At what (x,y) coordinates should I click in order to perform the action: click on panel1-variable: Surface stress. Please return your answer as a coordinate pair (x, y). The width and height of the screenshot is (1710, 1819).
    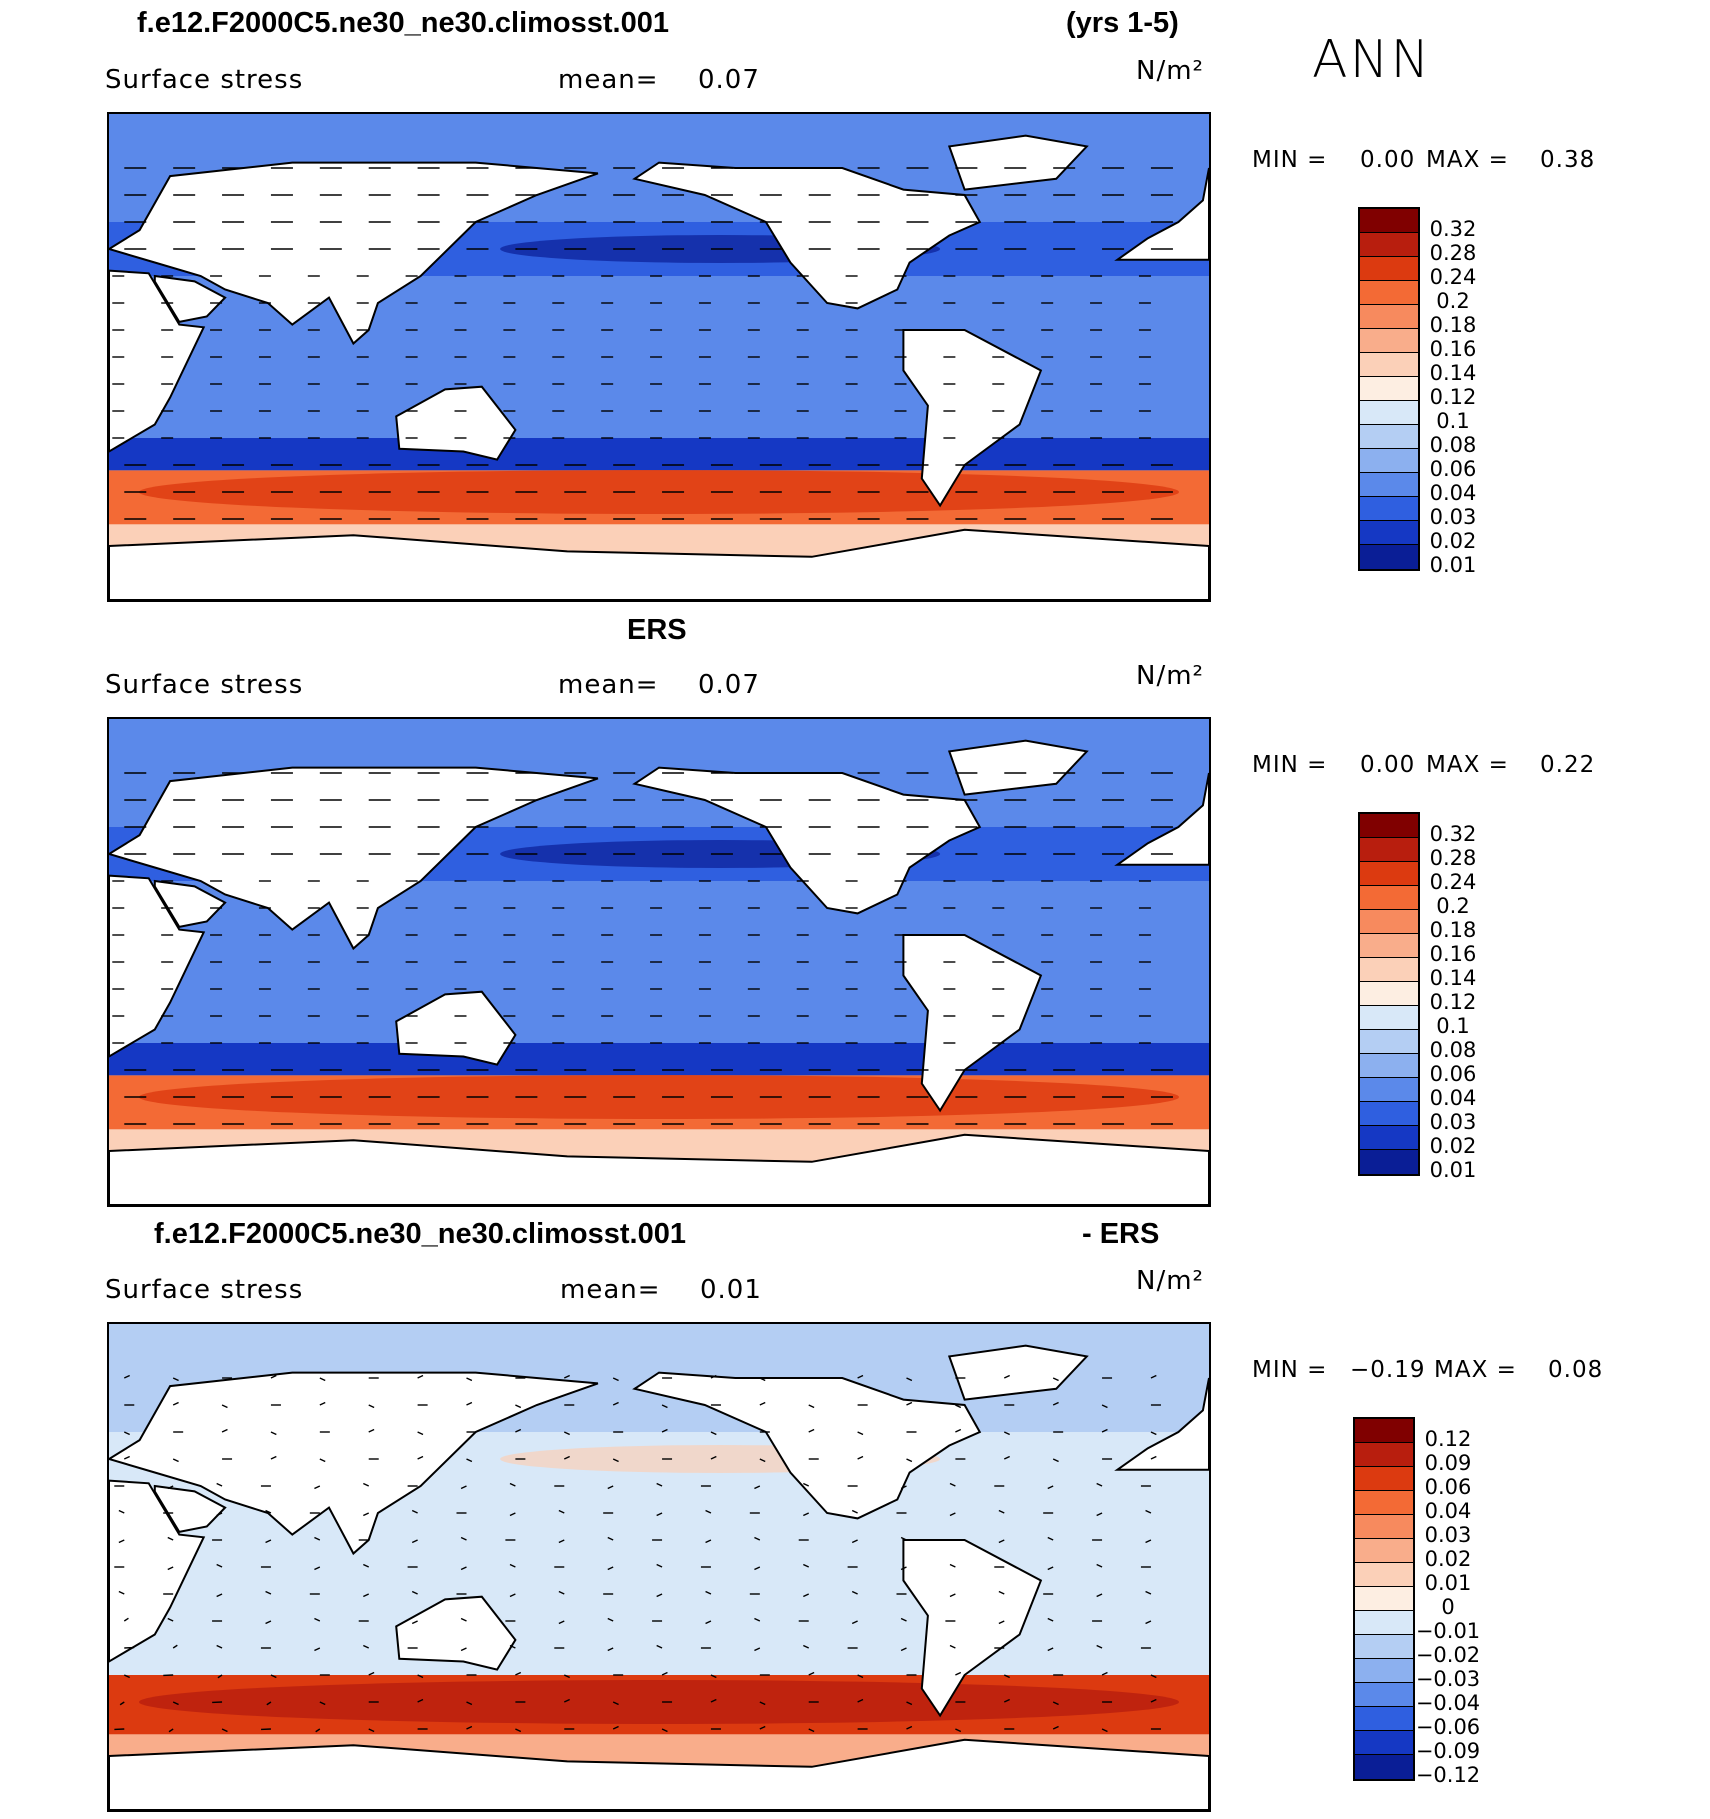
    Looking at the image, I should click on (204, 80).